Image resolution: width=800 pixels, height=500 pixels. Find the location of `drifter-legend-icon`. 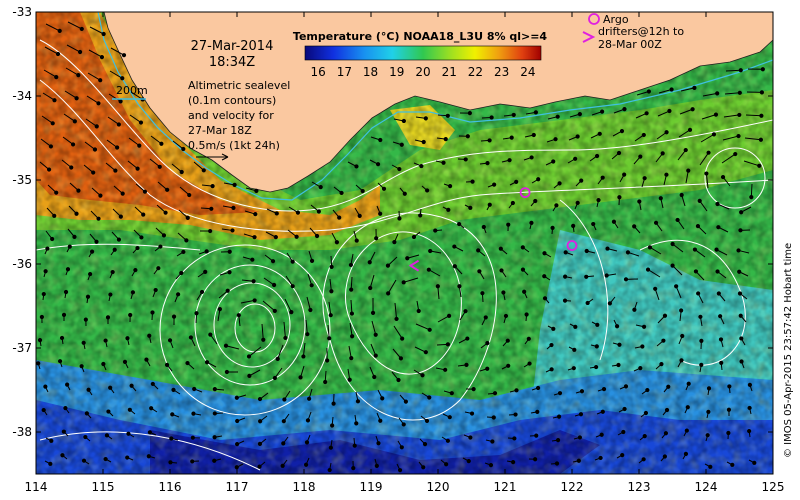

drifter-legend-icon is located at coordinates (589, 37).